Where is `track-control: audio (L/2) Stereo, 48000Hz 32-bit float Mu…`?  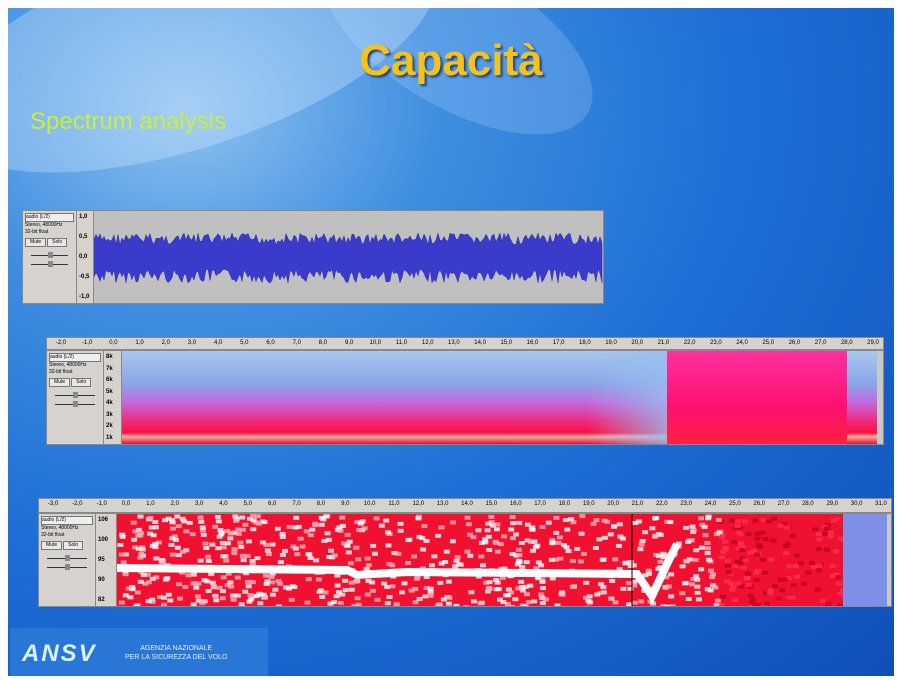 track-control: audio (L/2) Stereo, 48000Hz 32-bit float Mu… is located at coordinates (50, 257).